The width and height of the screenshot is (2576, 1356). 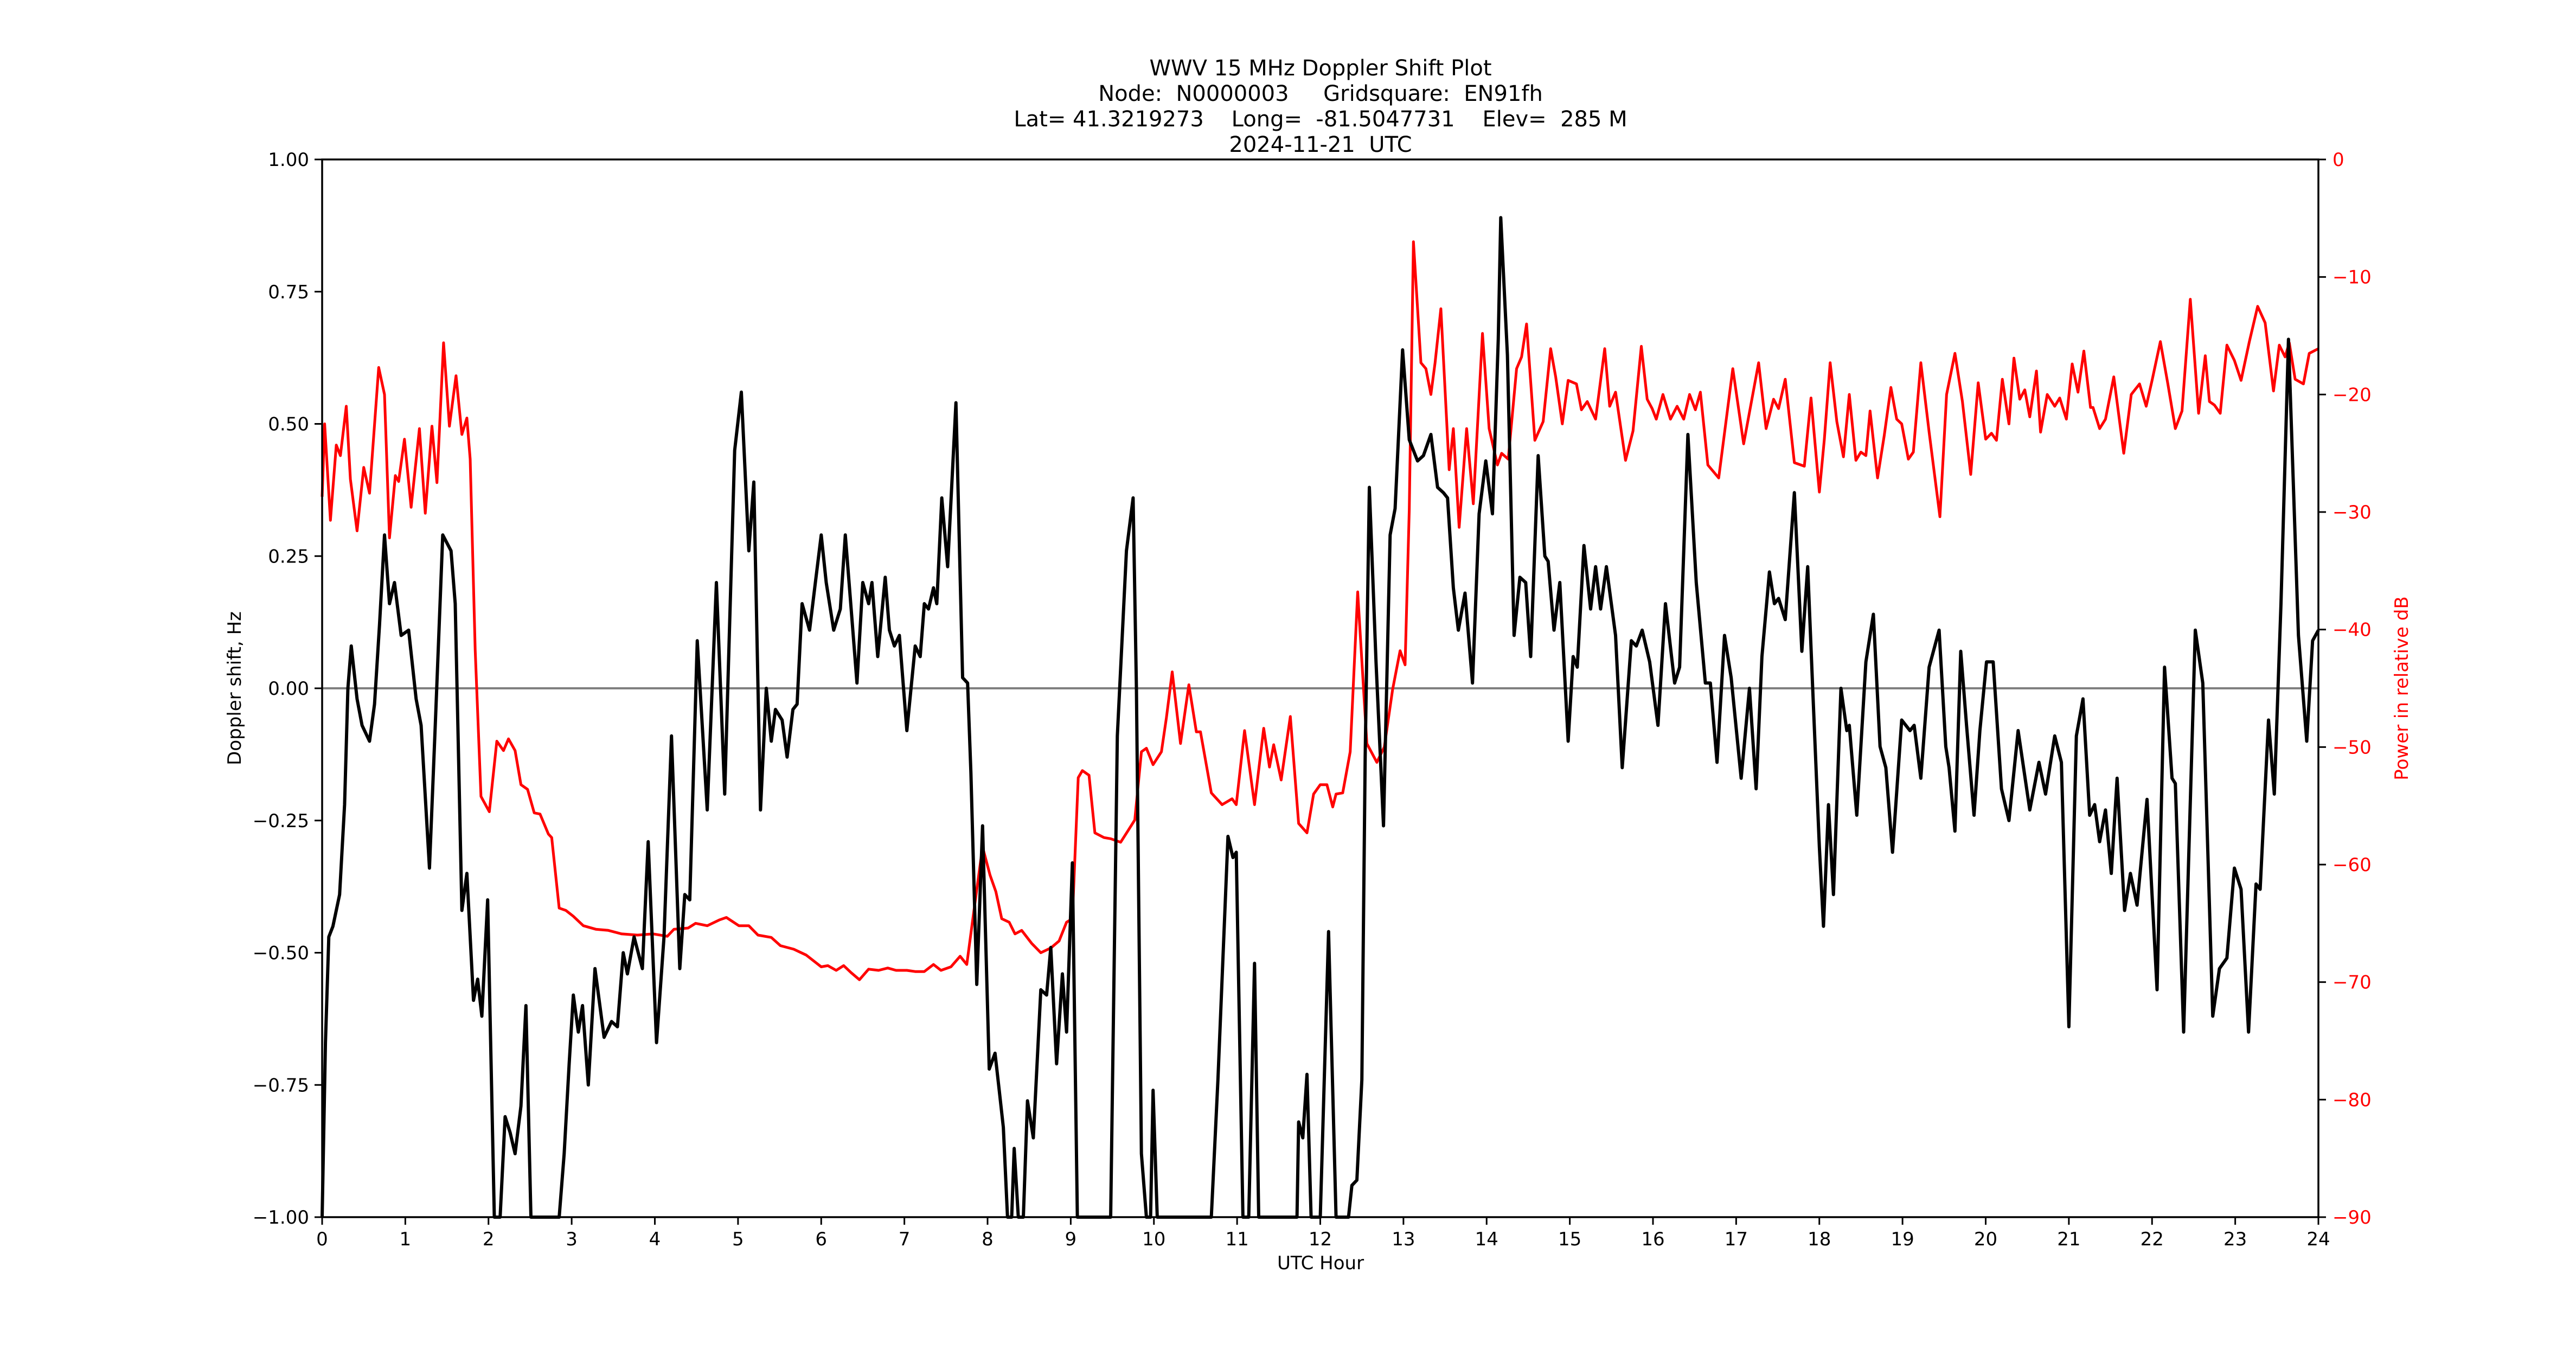 I want to click on right-y-axis-label: Power in relative dB, so click(x=2402, y=688).